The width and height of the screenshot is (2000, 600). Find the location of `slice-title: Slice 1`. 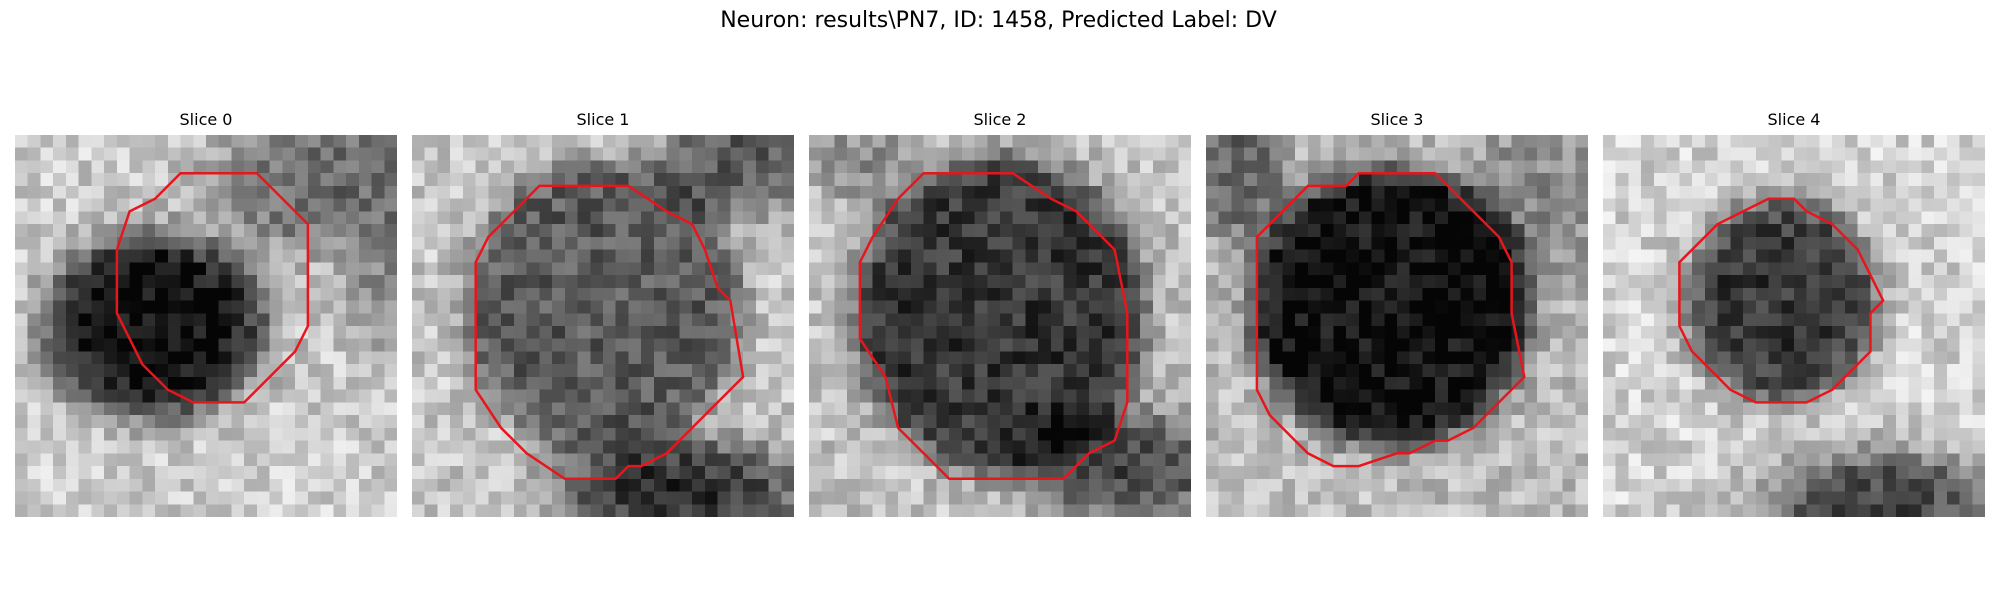

slice-title: Slice 1 is located at coordinates (603, 119).